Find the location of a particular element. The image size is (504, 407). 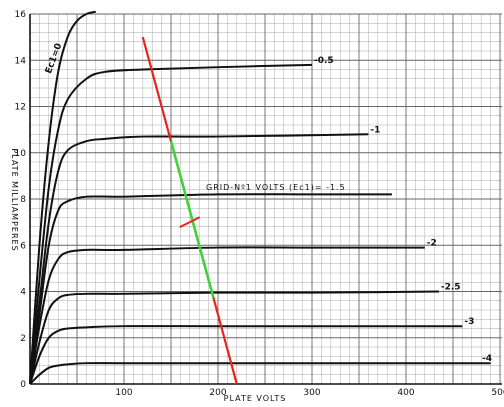

curve-label--3: -3 is located at coordinates (469, 322).